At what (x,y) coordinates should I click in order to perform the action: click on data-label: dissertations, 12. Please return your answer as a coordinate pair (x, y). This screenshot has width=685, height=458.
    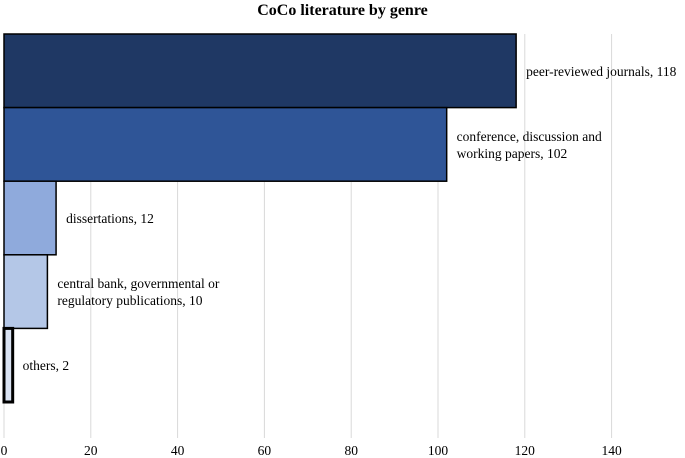
    Looking at the image, I should click on (110, 218).